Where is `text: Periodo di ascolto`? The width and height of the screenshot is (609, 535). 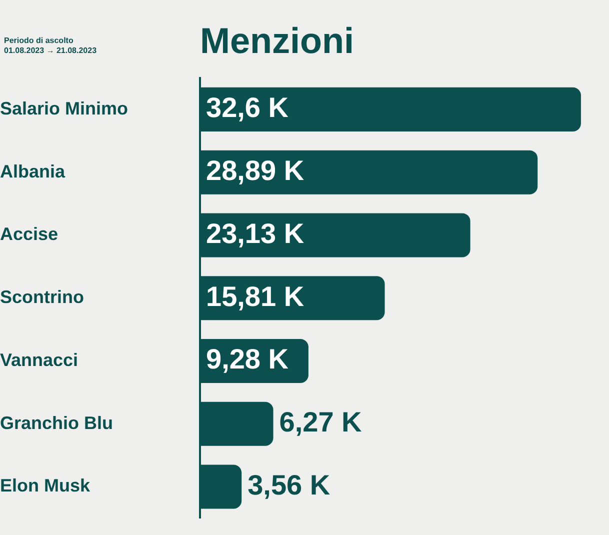
text: Periodo di ascolto is located at coordinates (39, 41).